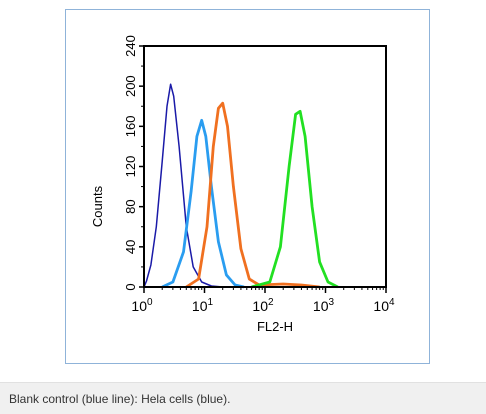 The image size is (486, 414). Describe the element at coordinates (384, 305) in the screenshot. I see `x-tick-label: 10⁴` at that location.